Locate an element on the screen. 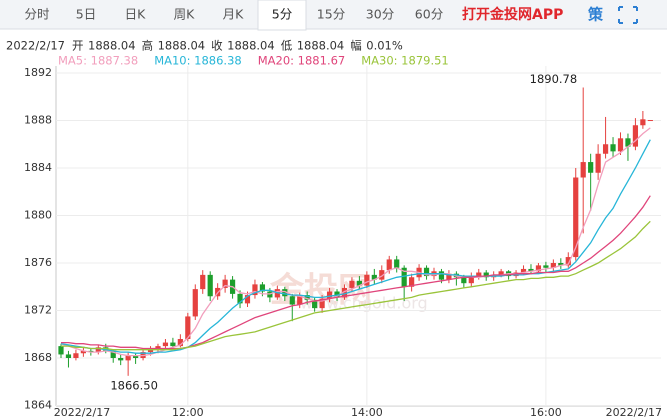 The width and height of the screenshot is (667, 420). tab: 分时 is located at coordinates (37, 14).